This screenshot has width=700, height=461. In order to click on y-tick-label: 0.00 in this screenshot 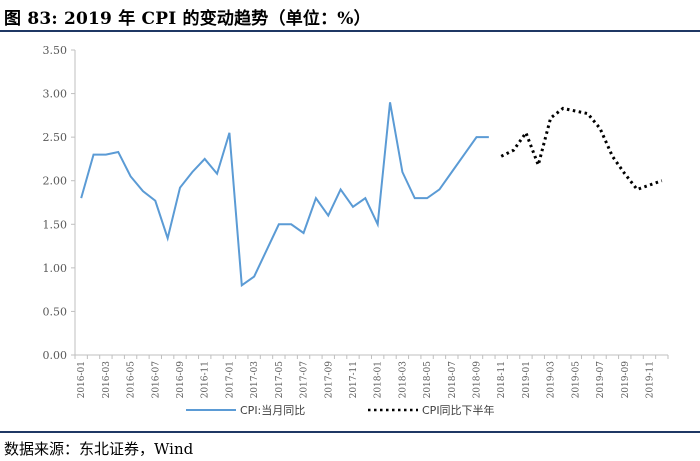, I will do `click(55, 355)`.